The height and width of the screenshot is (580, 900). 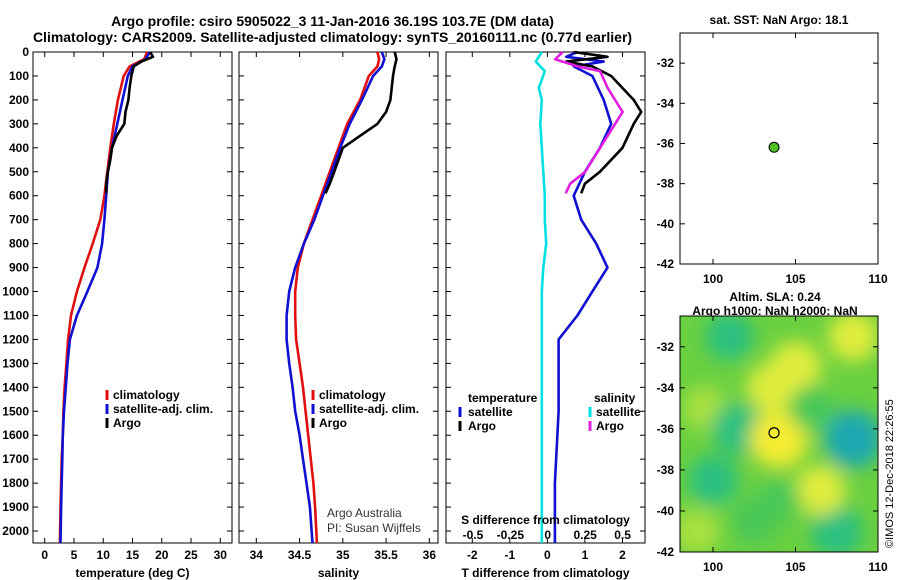 I want to click on x-tick-label-salinity: 35.5, so click(x=386, y=555).